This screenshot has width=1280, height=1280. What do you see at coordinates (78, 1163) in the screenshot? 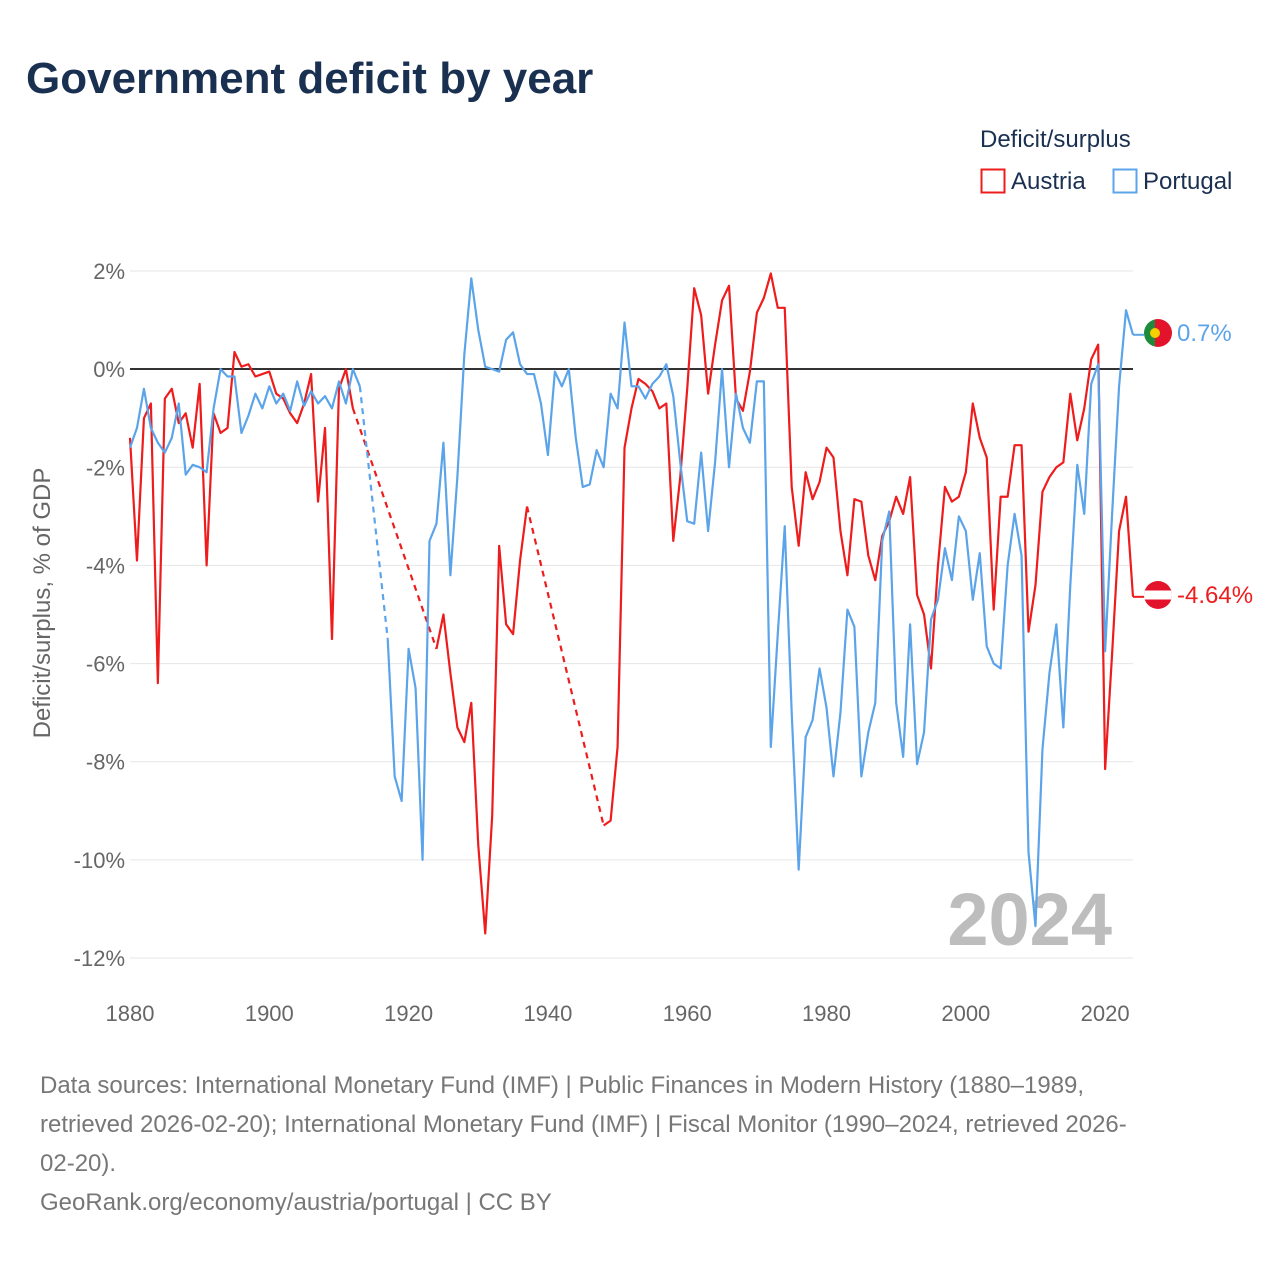
I see `source-line-3: 02-20).` at bounding box center [78, 1163].